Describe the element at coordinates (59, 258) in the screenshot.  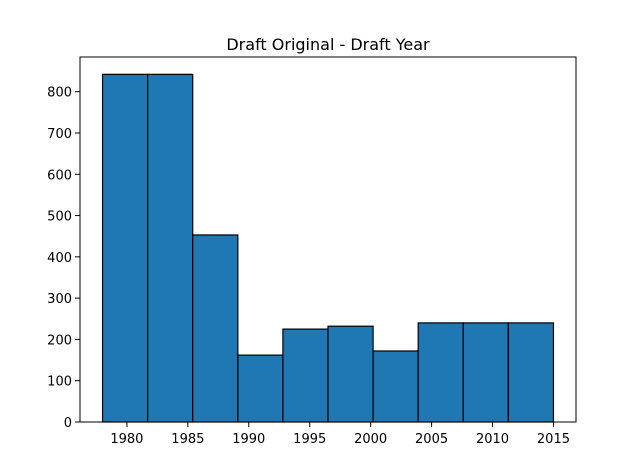
I see `y-tick-label: 400` at that location.